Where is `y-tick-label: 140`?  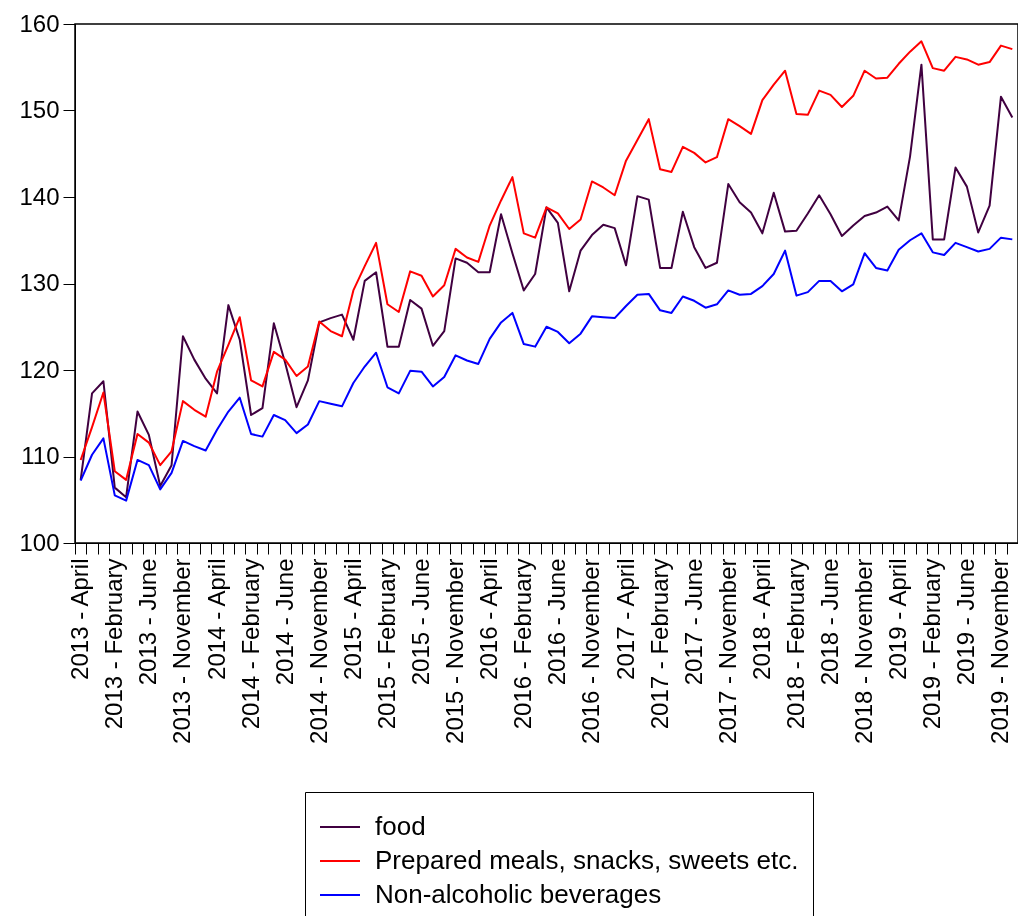
y-tick-label: 140 is located at coordinates (39, 196).